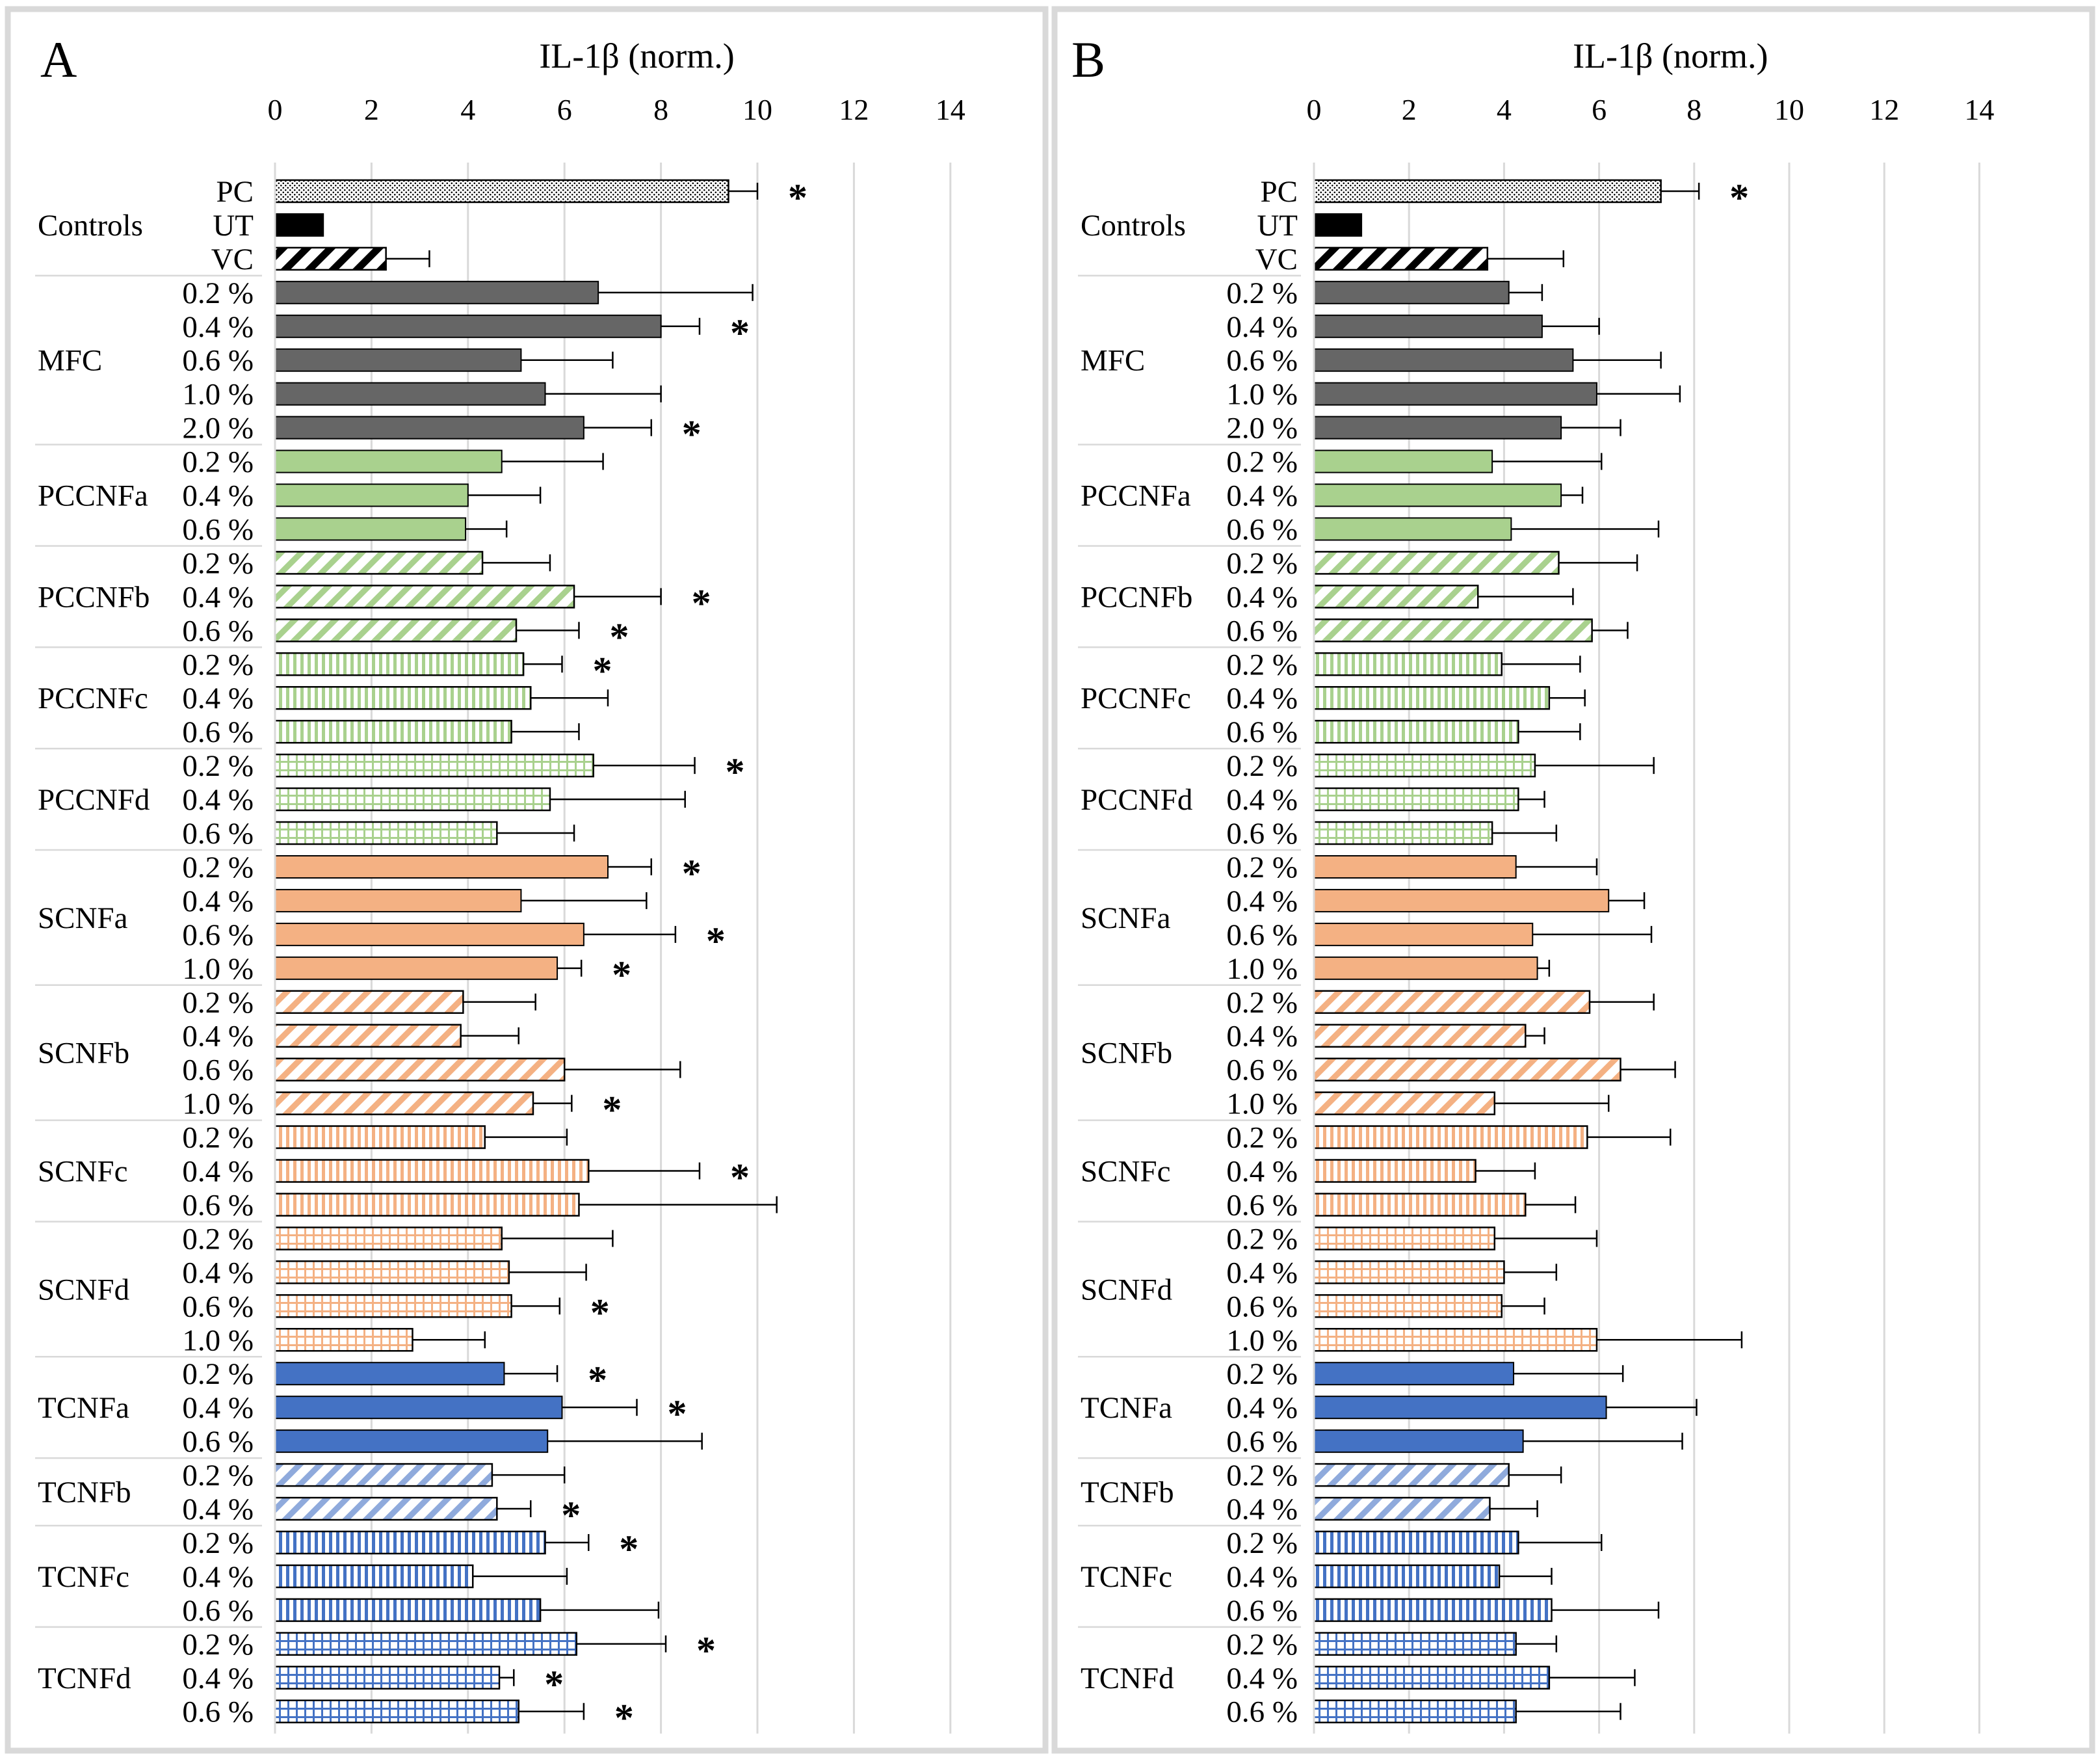  I want to click on x-tick-label: 12, so click(1884, 109).